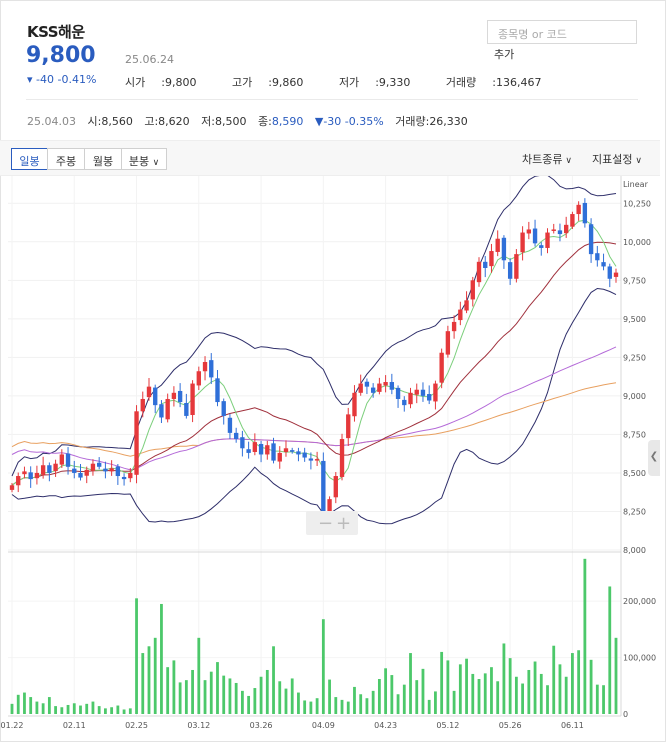 Image resolution: width=666 pixels, height=742 pixels. What do you see at coordinates (634, 357) in the screenshot?
I see `y-tick-label: 9,250` at bounding box center [634, 357].